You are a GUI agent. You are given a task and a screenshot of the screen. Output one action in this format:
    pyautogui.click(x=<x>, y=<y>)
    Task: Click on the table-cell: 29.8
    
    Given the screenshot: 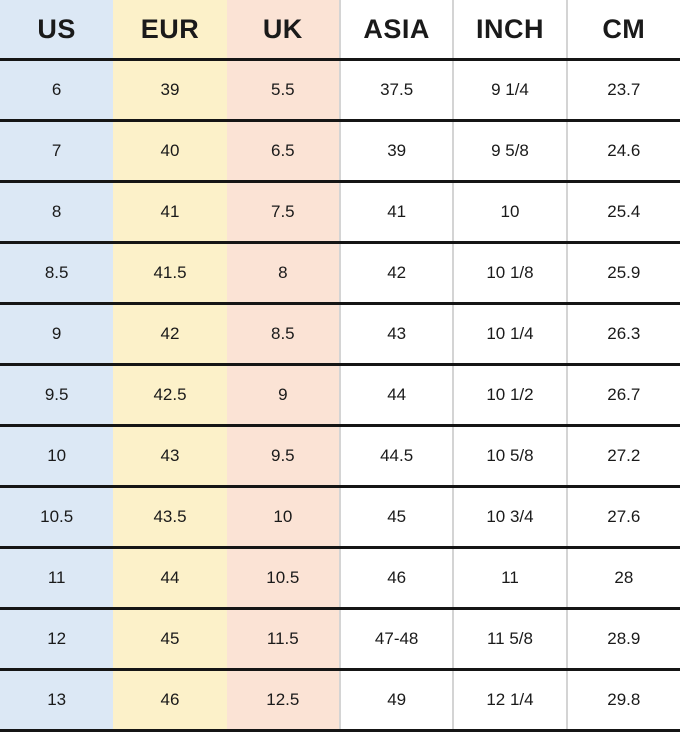 What is the action you would take?
    pyautogui.click(x=622, y=700)
    